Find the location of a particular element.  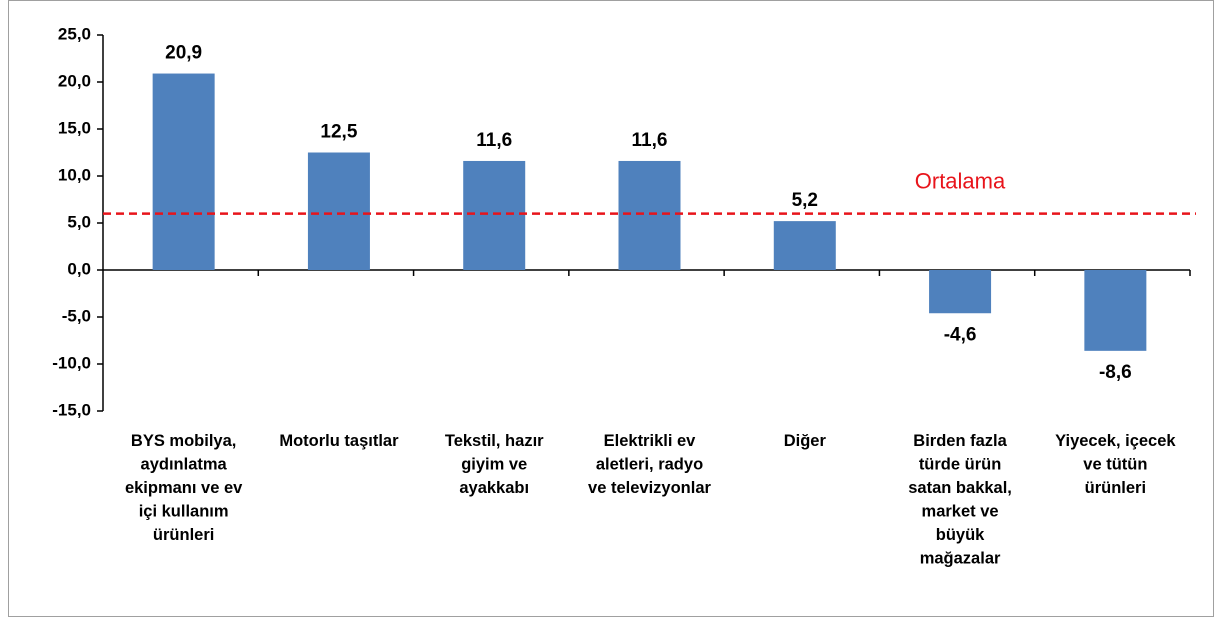

x-tick-label: Yiyecek, içecek ve tütün ürünleri is located at coordinates (1115, 464).